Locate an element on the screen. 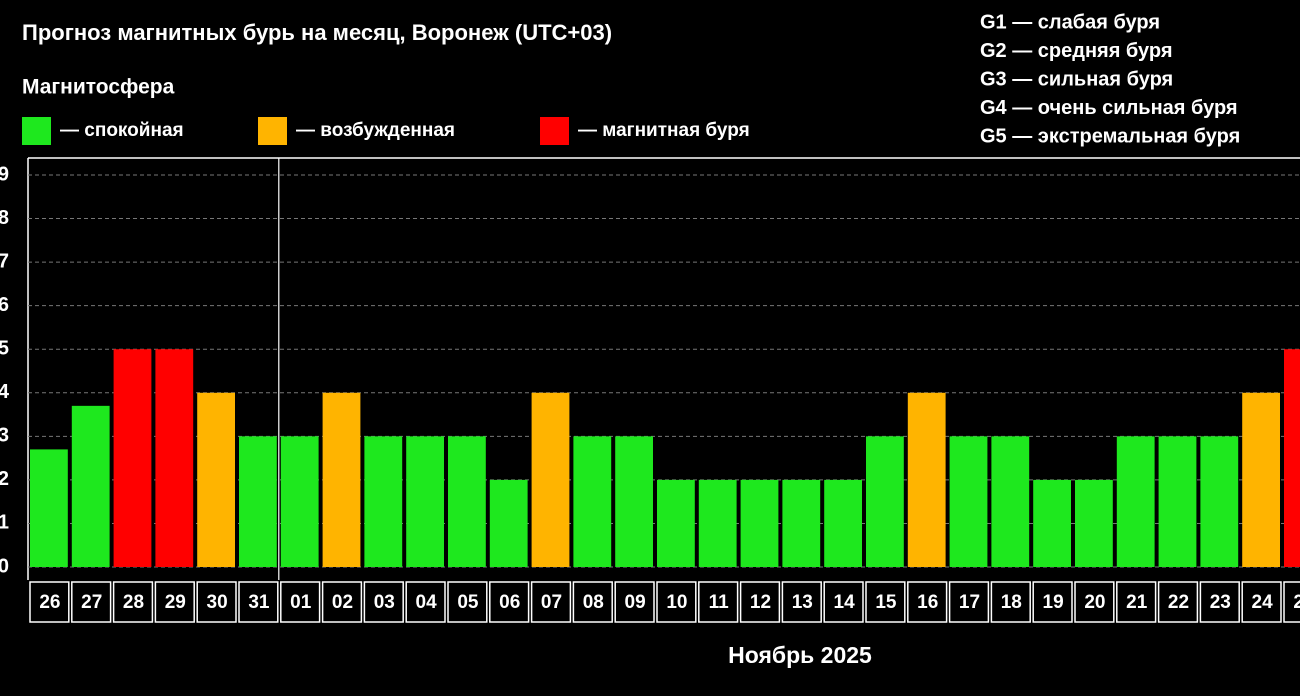 Image resolution: width=1300 pixels, height=696 pixels. x-tick-label: 18 is located at coordinates (1011, 602).